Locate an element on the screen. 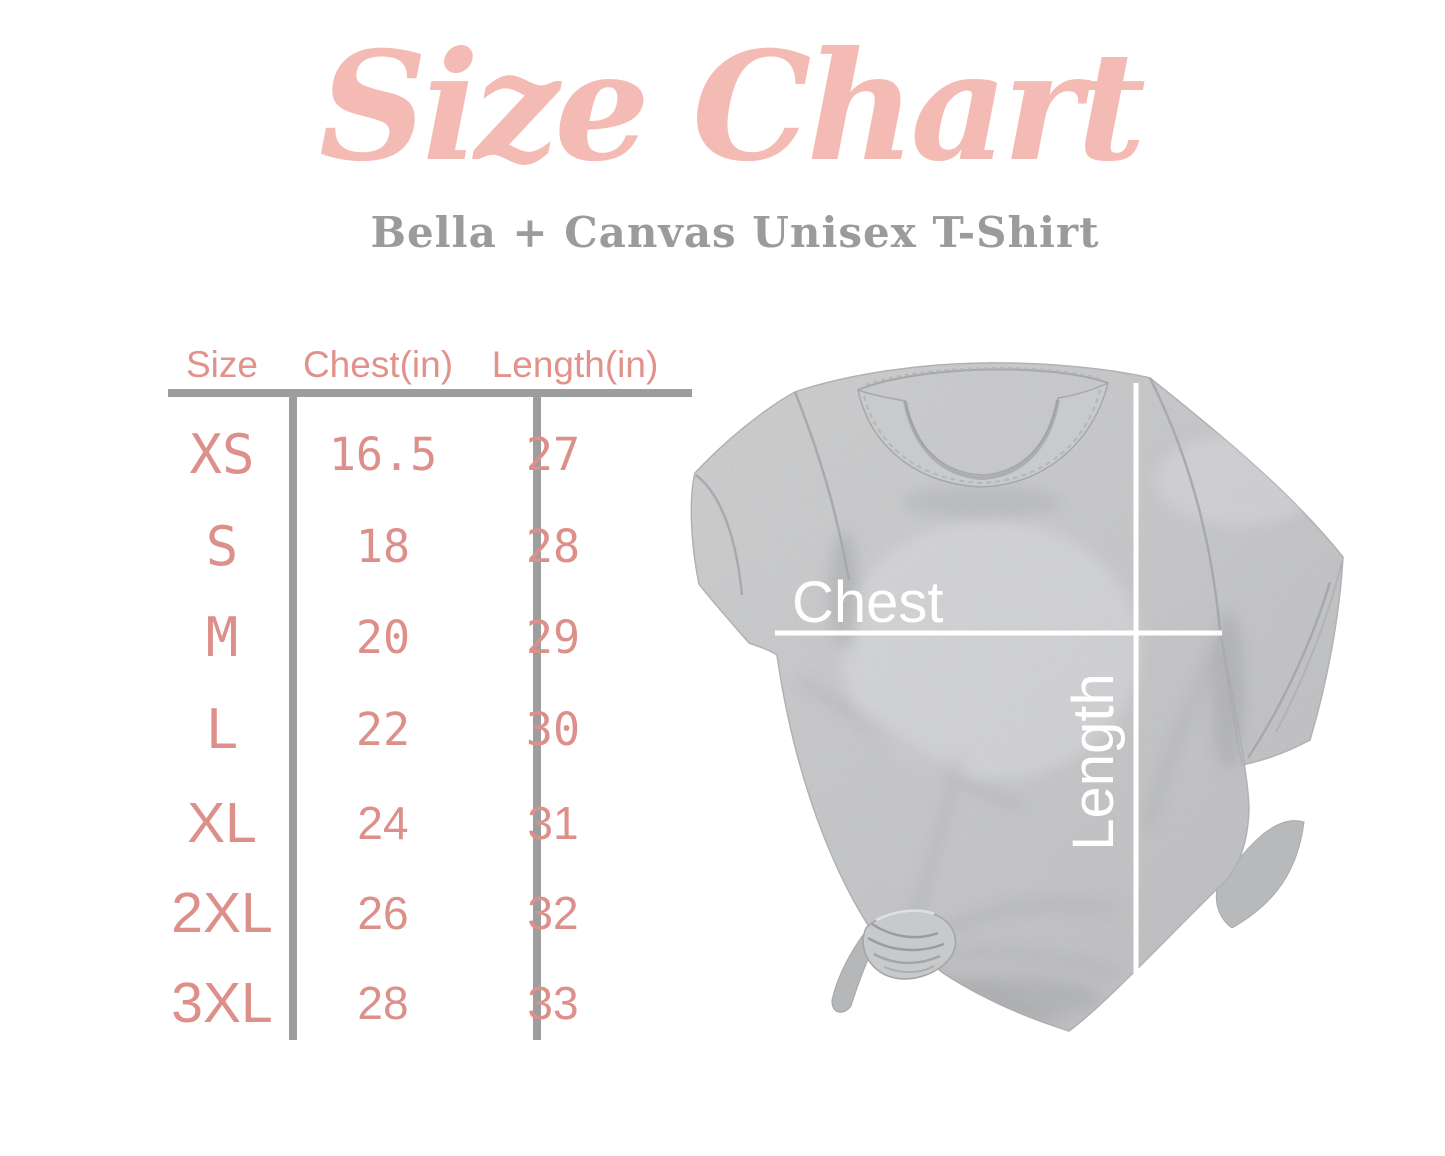 The image size is (1445, 1156). column-header-size: Size is located at coordinates (222, 364).